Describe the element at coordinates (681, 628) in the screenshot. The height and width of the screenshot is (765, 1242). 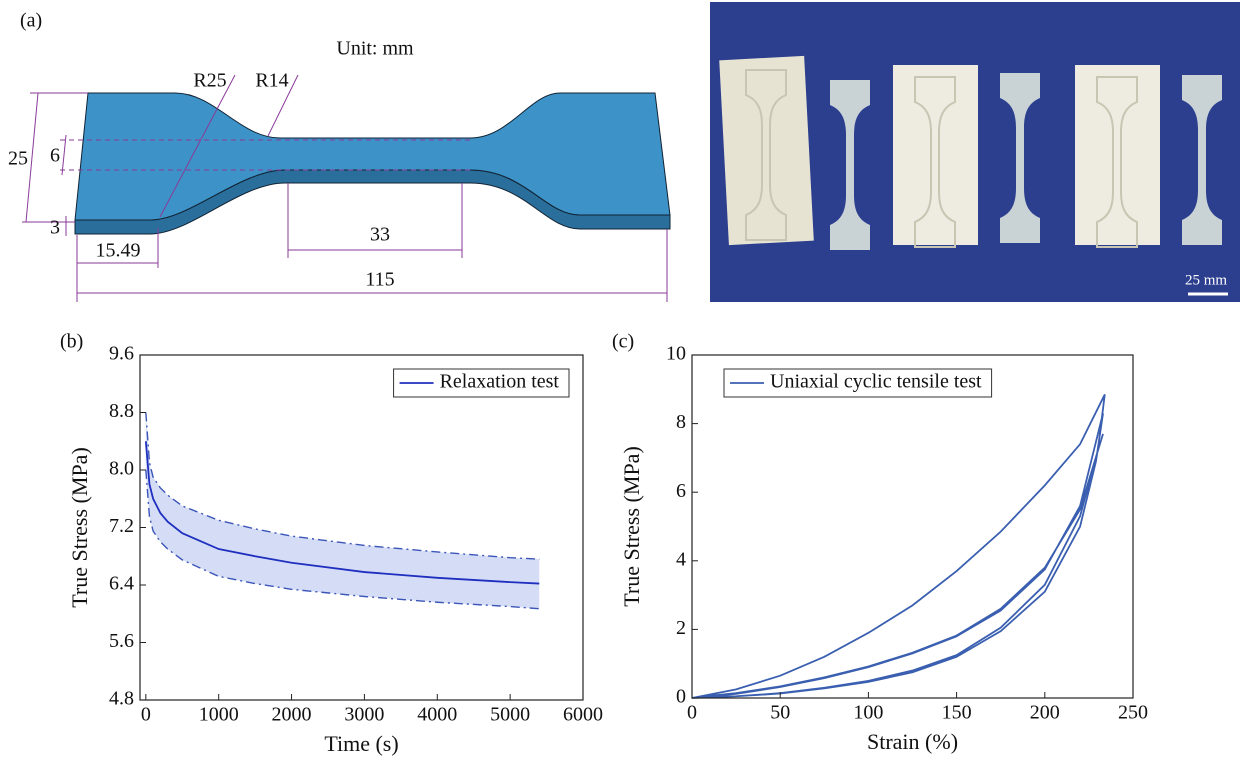
I see `y-tick-label: 2` at that location.